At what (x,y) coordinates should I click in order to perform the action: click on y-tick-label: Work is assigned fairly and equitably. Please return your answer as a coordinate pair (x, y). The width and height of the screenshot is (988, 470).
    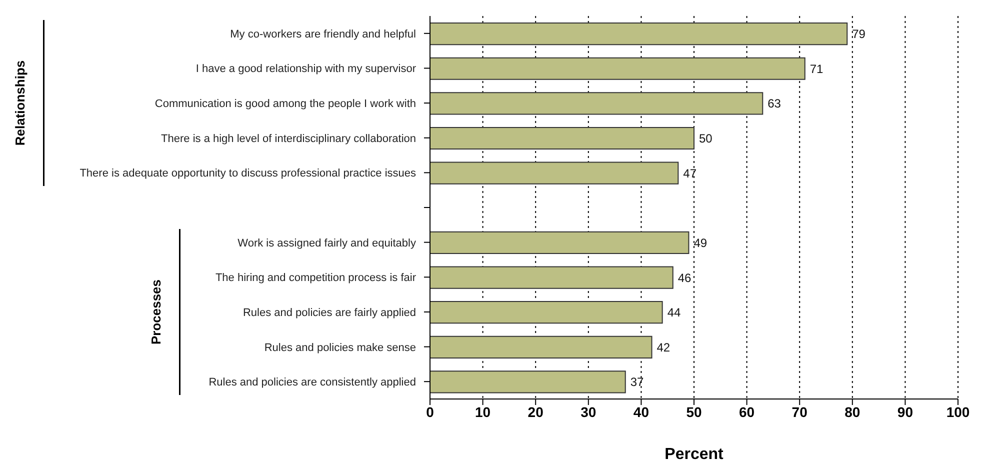
    Looking at the image, I should click on (327, 243).